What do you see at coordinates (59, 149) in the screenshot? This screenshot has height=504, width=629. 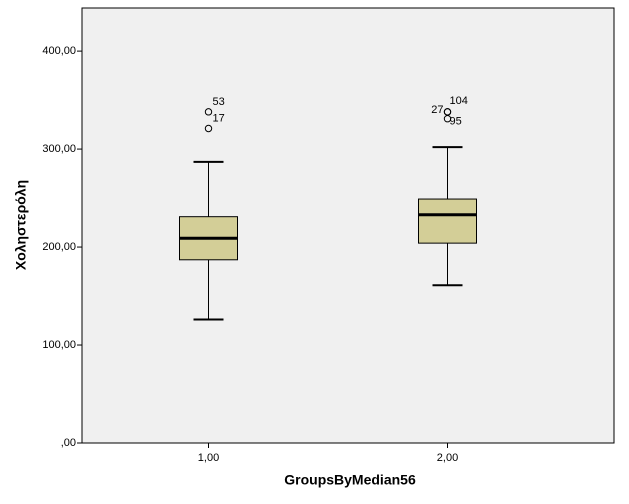 I see `y-tick-label: 300,00` at bounding box center [59, 149].